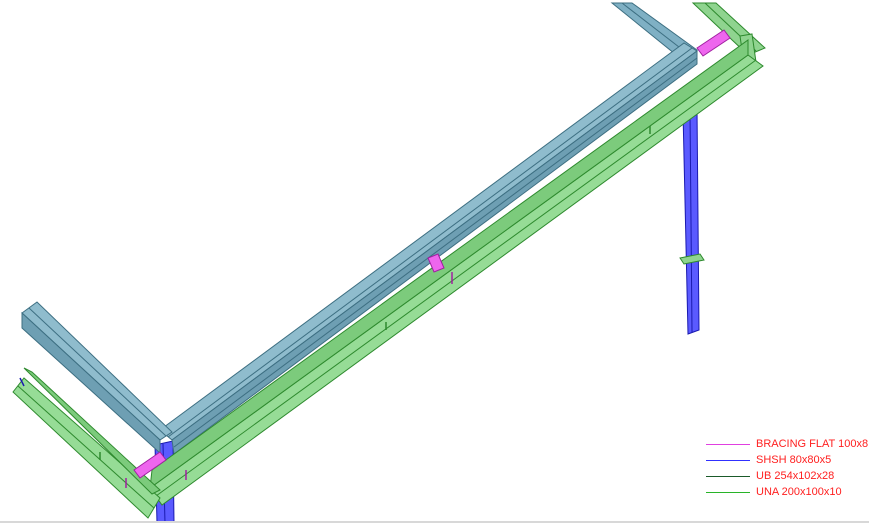  I want to click on column-right, so click(692, 221).